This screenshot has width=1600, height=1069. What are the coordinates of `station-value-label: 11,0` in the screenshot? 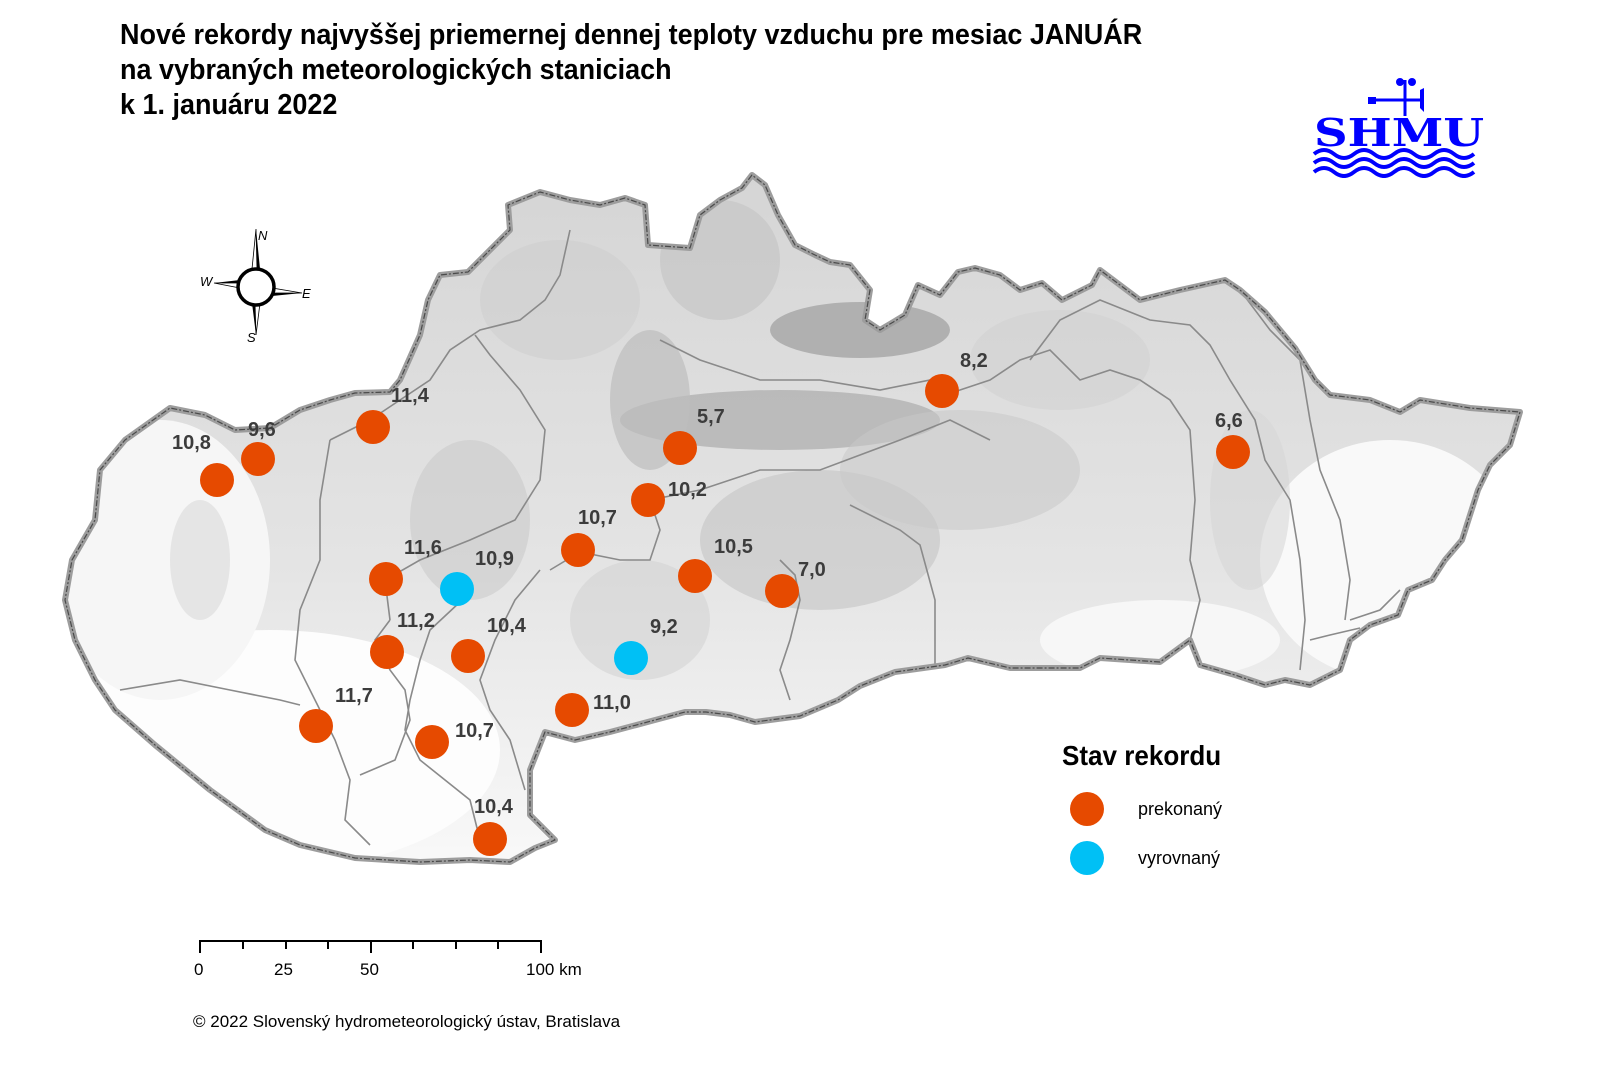 It's located at (612, 703).